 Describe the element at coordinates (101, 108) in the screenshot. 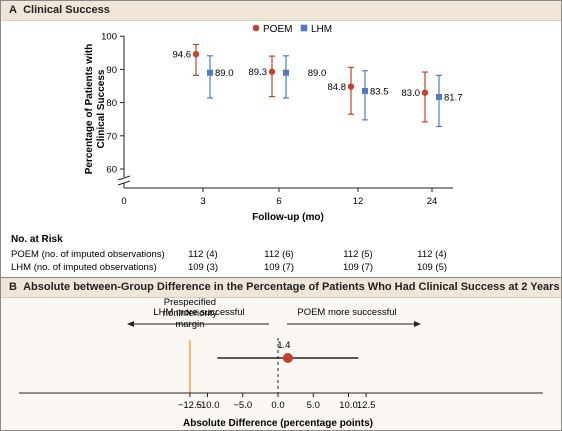

I see `y-axis-label-line: Clinical Success` at that location.